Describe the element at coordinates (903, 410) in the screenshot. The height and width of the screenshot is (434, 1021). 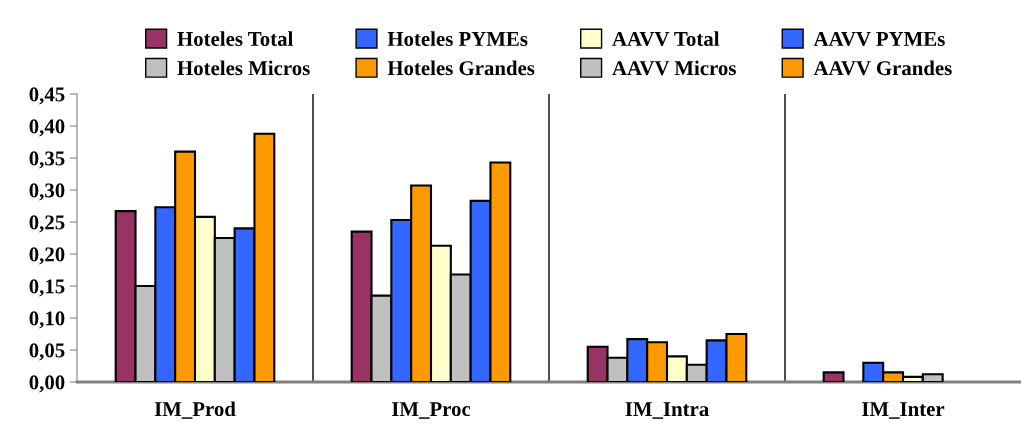
I see `x-tick-label: IM_Inter` at that location.